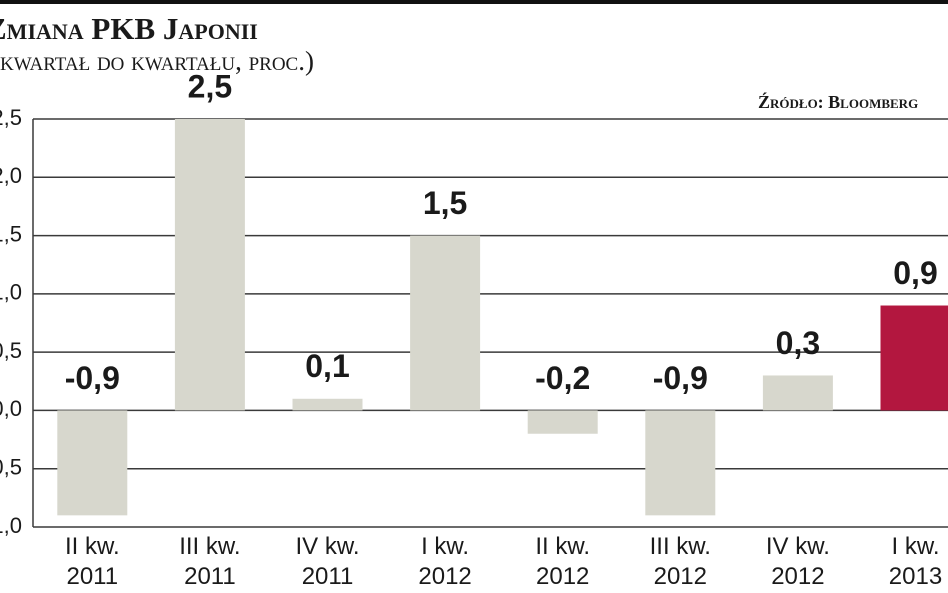 This screenshot has height=593, width=948. What do you see at coordinates (680, 561) in the screenshot?
I see `x-tick-label: III kw. 2012` at bounding box center [680, 561].